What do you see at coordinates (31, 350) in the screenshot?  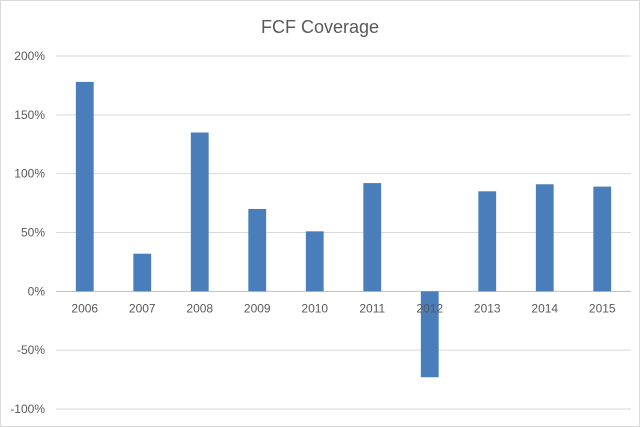 I see `y-tick-label: -50%` at bounding box center [31, 350].